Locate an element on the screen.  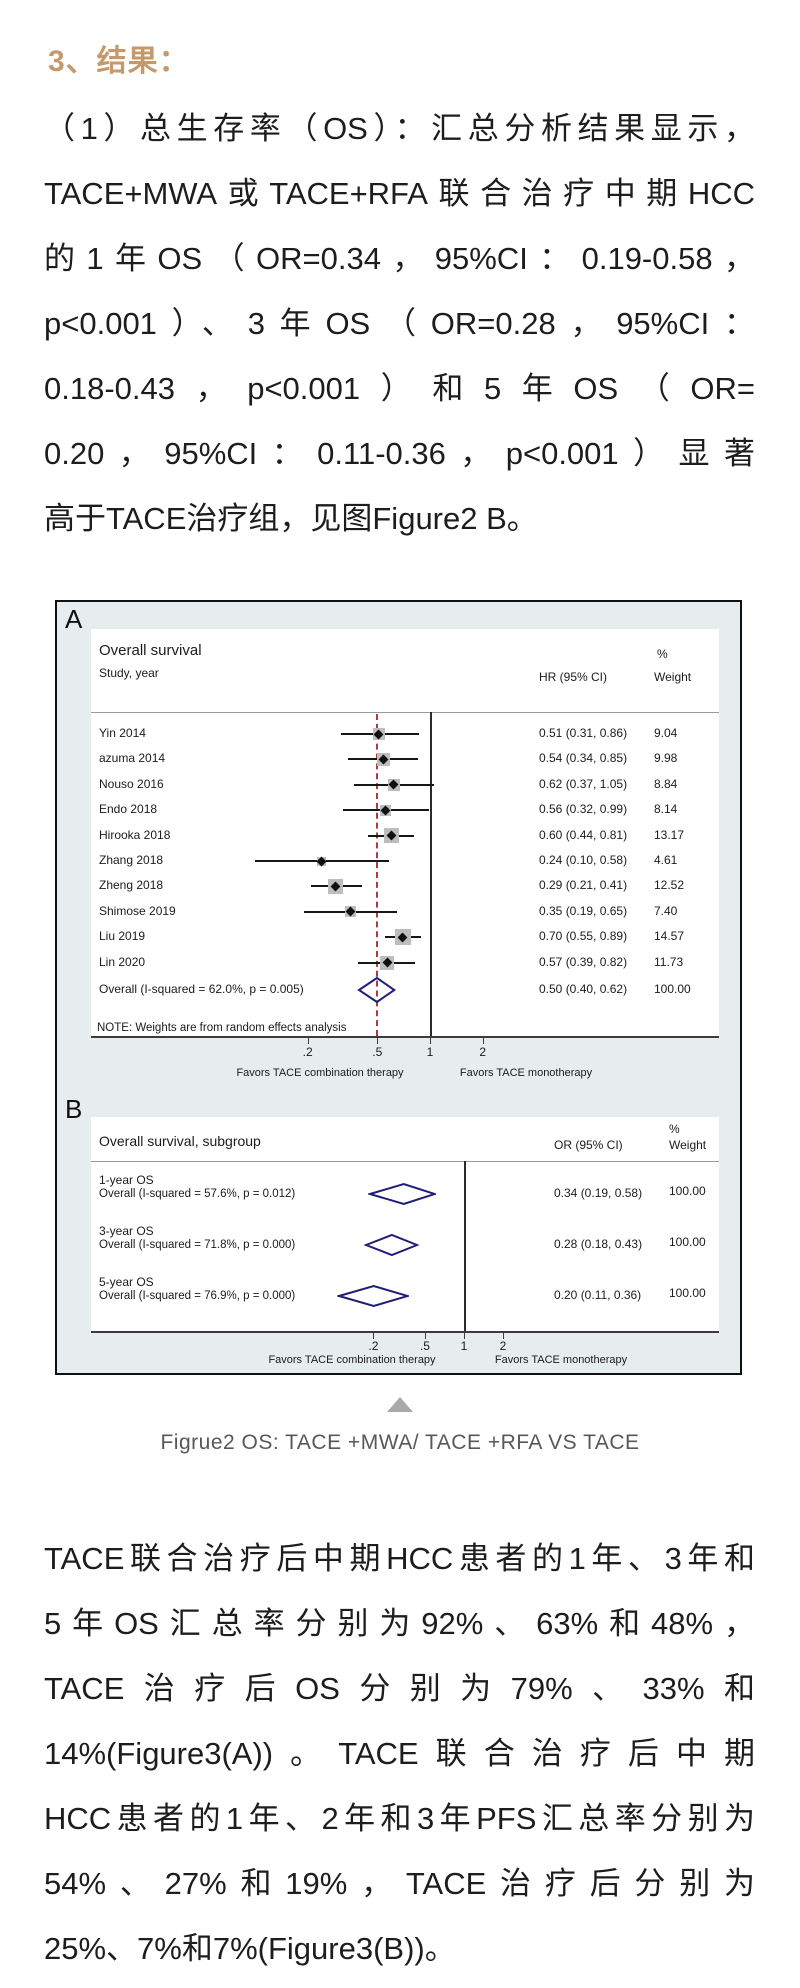
subgroup-name: 1-year OS is located at coordinates (126, 1180).